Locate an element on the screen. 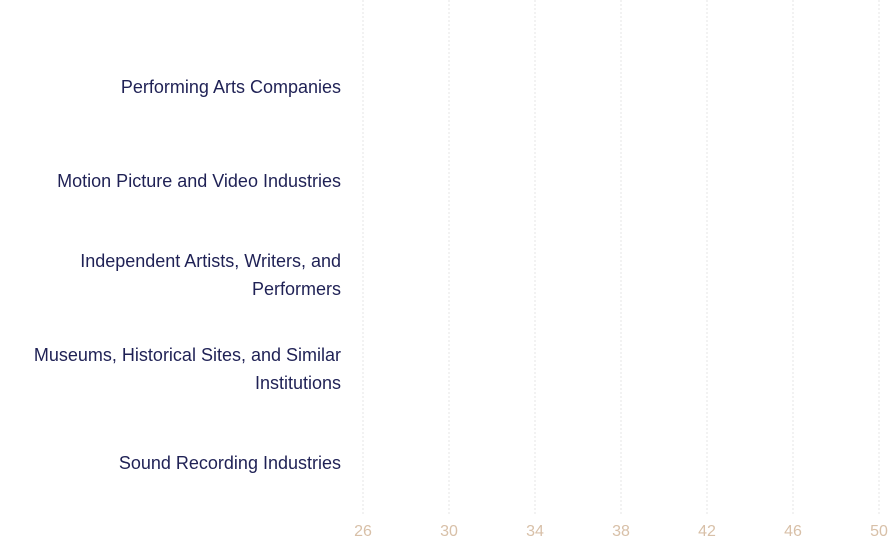  x-tick-label: 50 is located at coordinates (879, 531).